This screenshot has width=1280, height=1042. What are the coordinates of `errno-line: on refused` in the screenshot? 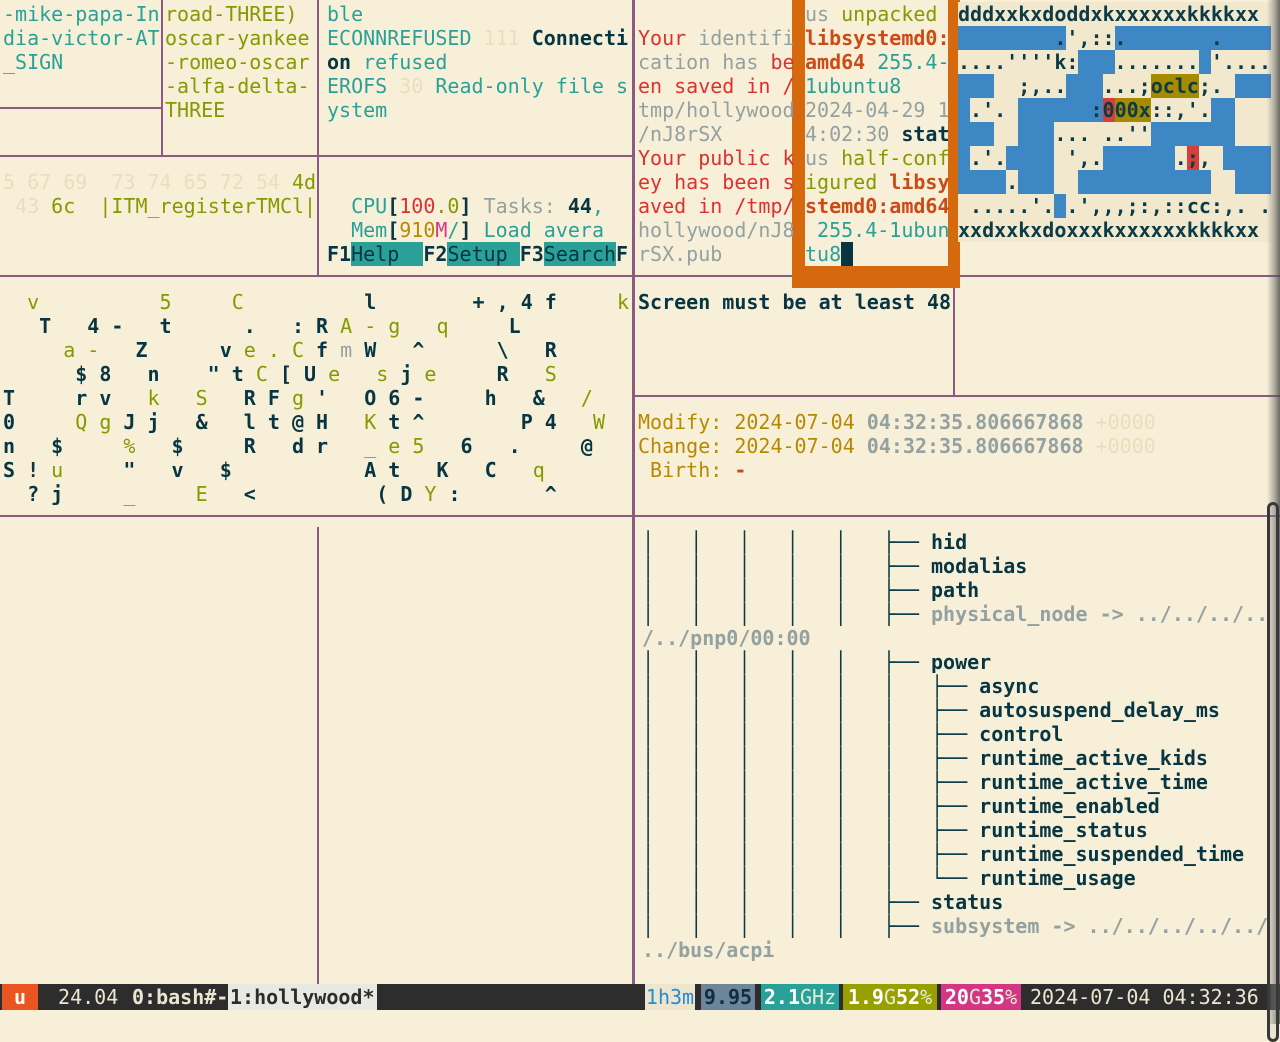 It's located at (387, 62).